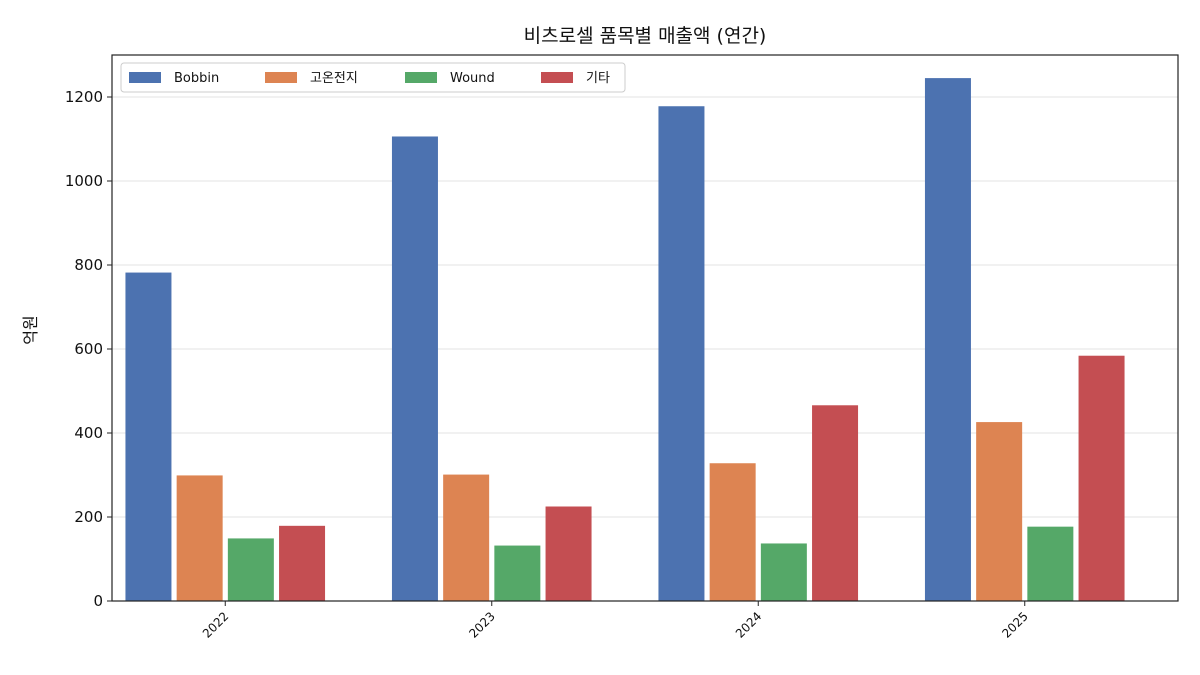 The image size is (1200, 675). I want to click on x-tick-label: 2025, so click(1014, 624).